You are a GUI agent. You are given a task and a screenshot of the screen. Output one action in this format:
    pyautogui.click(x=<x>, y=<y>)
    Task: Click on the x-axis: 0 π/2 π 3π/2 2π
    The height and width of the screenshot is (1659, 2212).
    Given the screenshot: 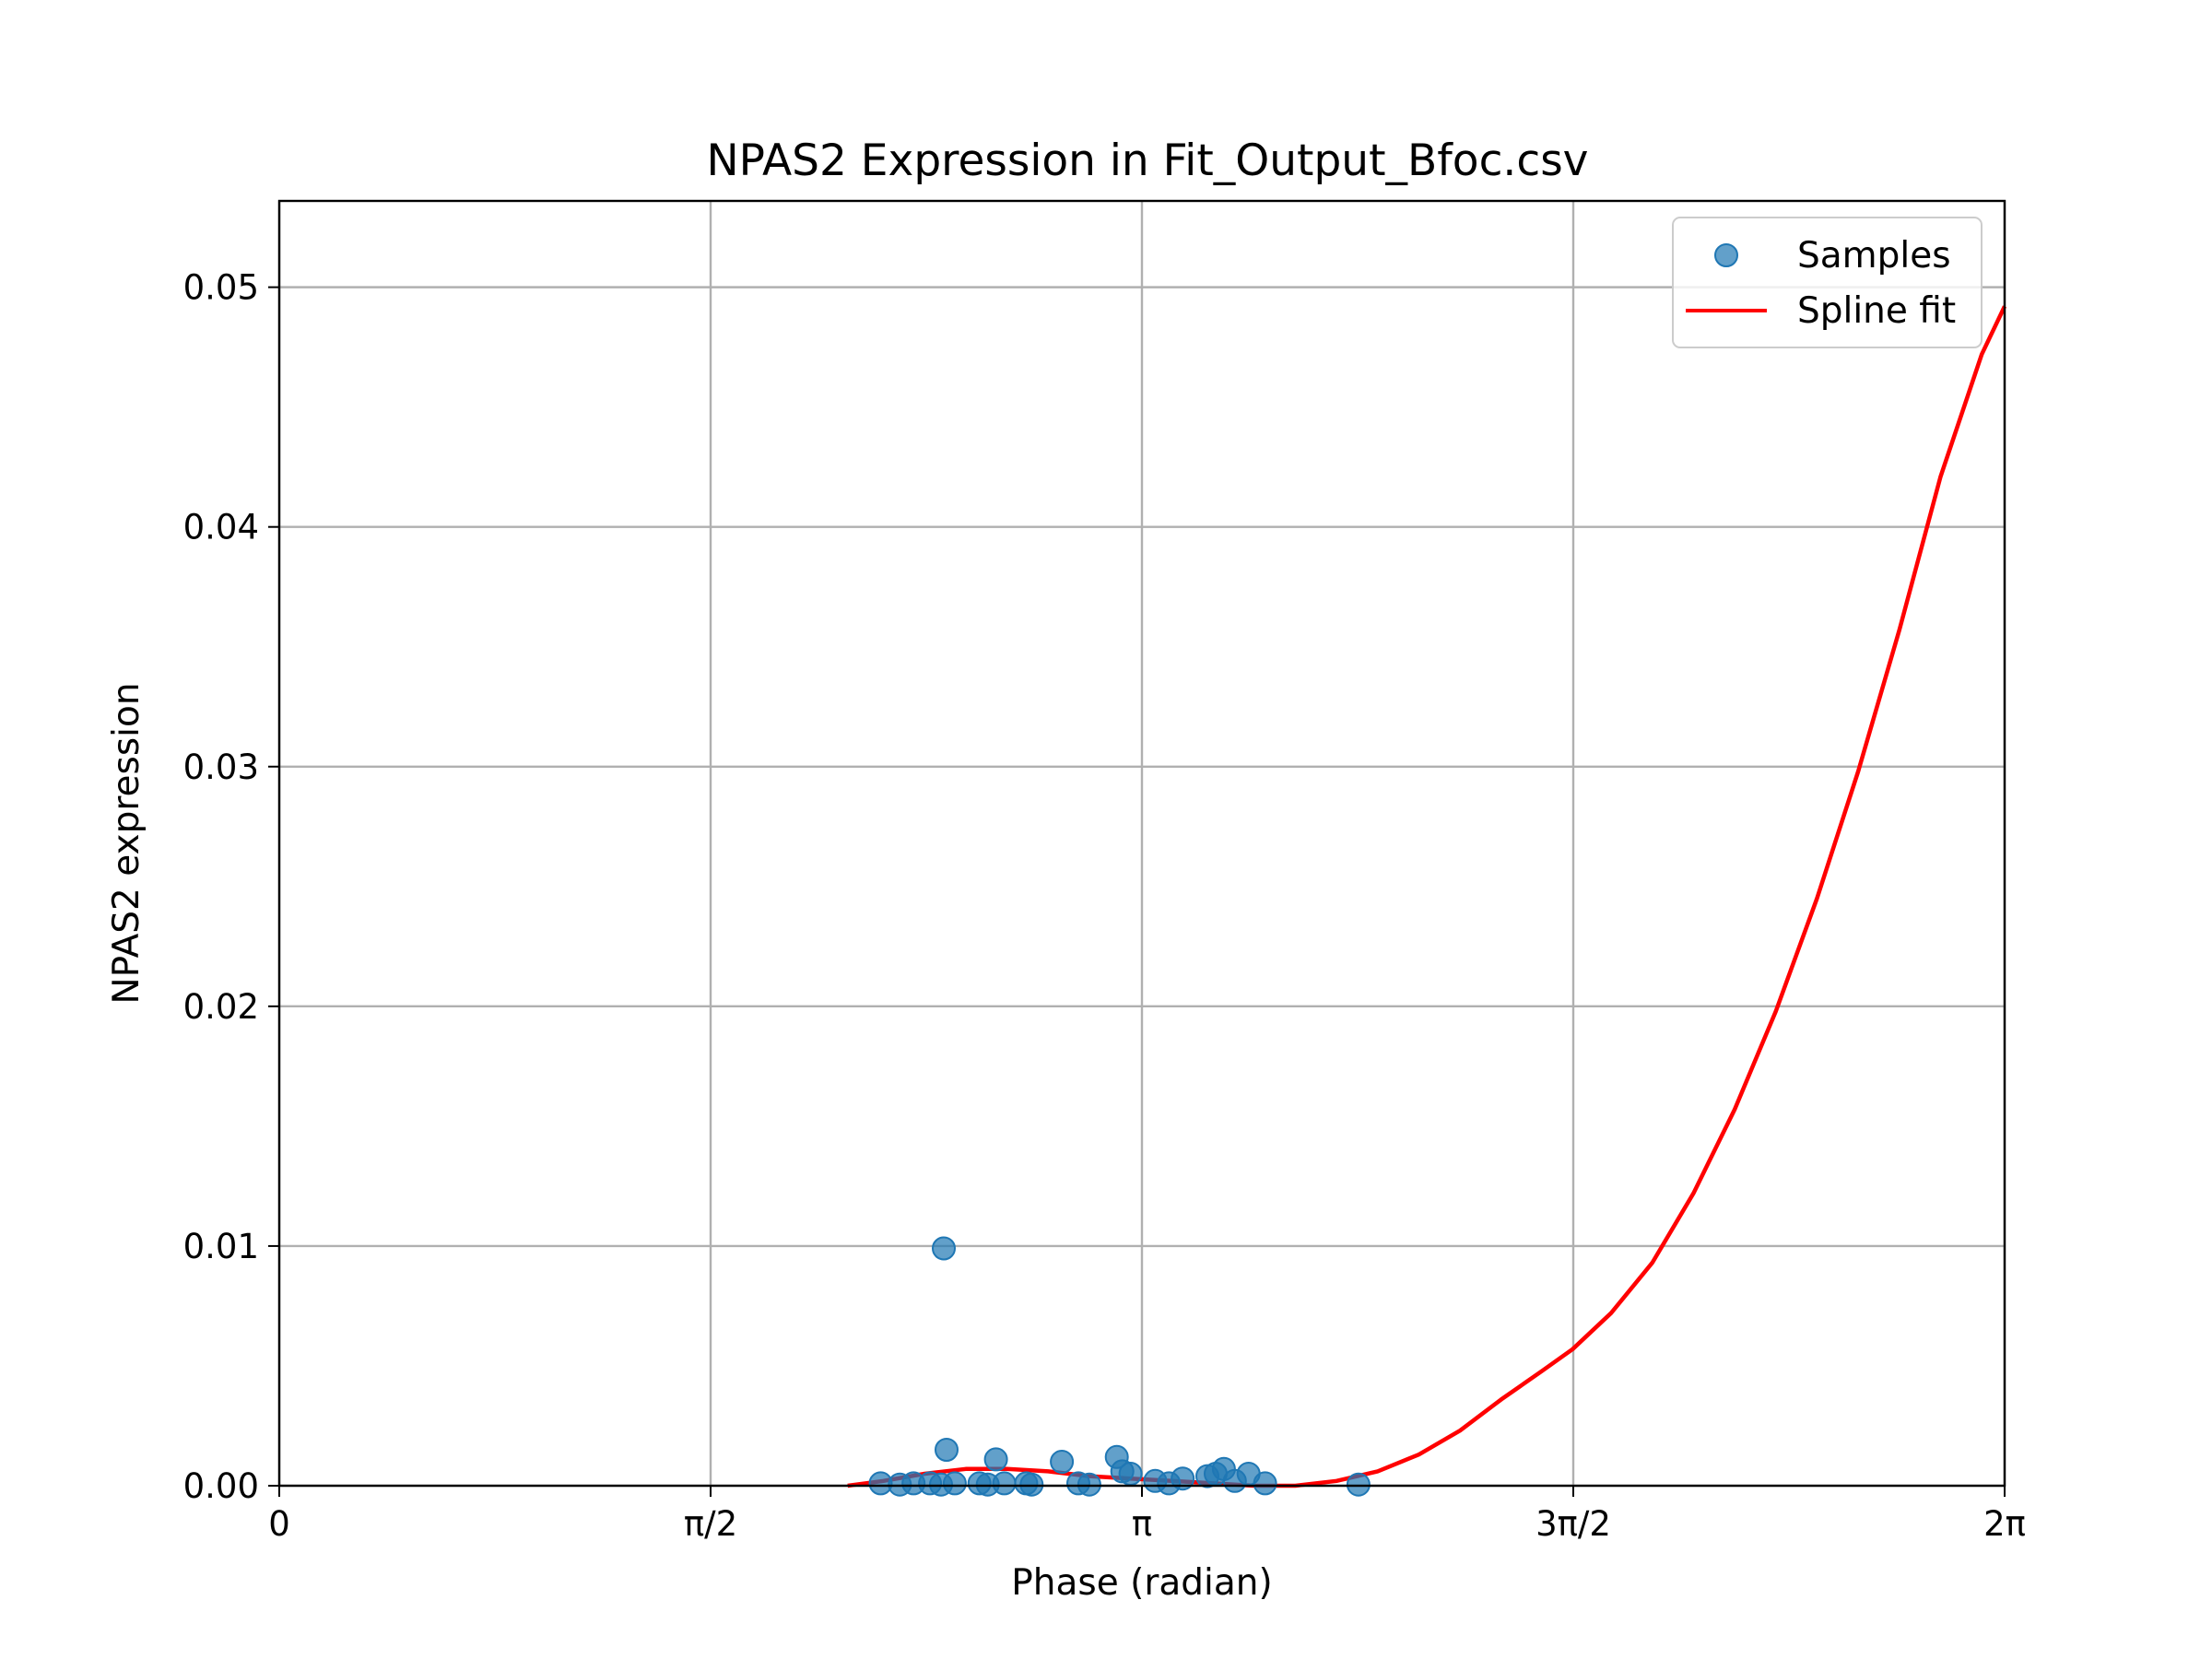 What is the action you would take?
    pyautogui.click(x=1147, y=1515)
    